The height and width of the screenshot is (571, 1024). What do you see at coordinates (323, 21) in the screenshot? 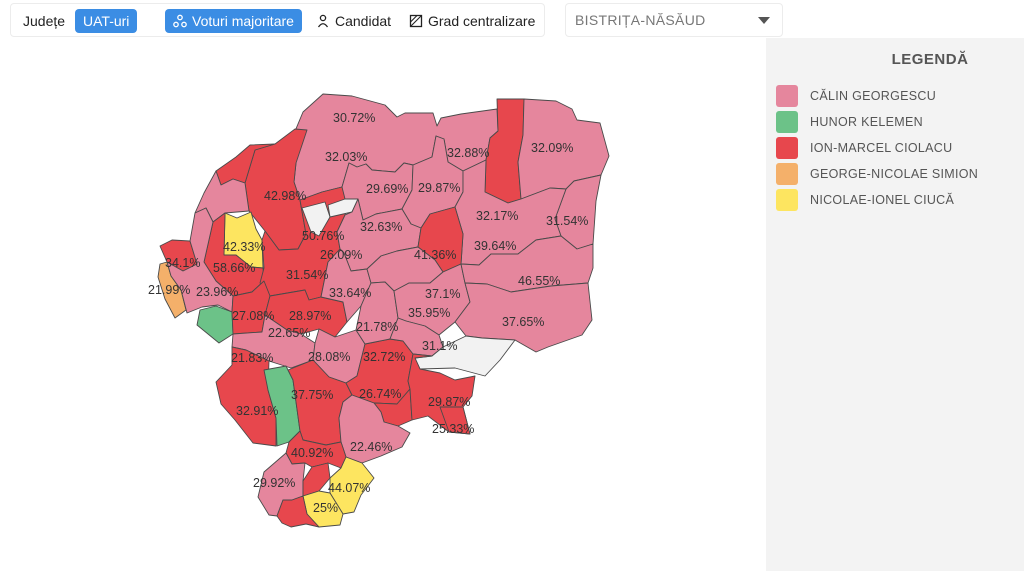
I see `person-icon` at bounding box center [323, 21].